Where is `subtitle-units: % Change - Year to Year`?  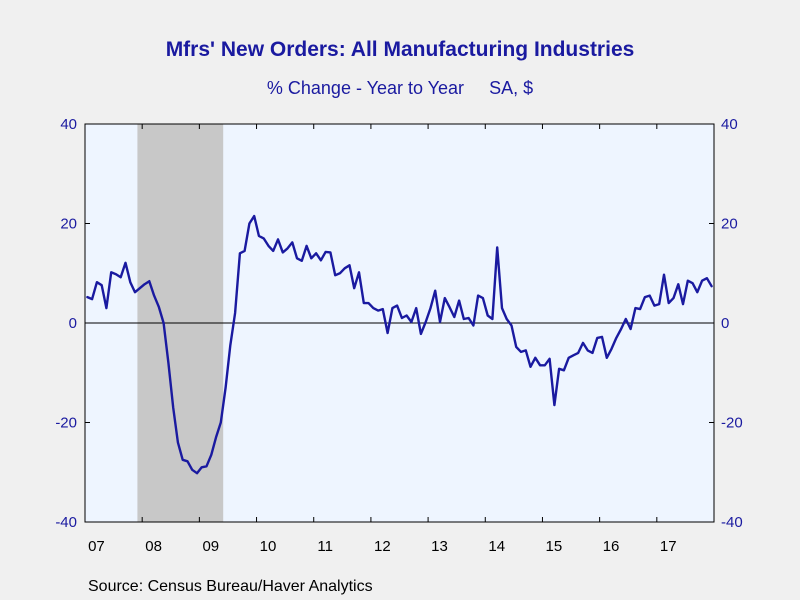
subtitle-units: % Change - Year to Year is located at coordinates (365, 88).